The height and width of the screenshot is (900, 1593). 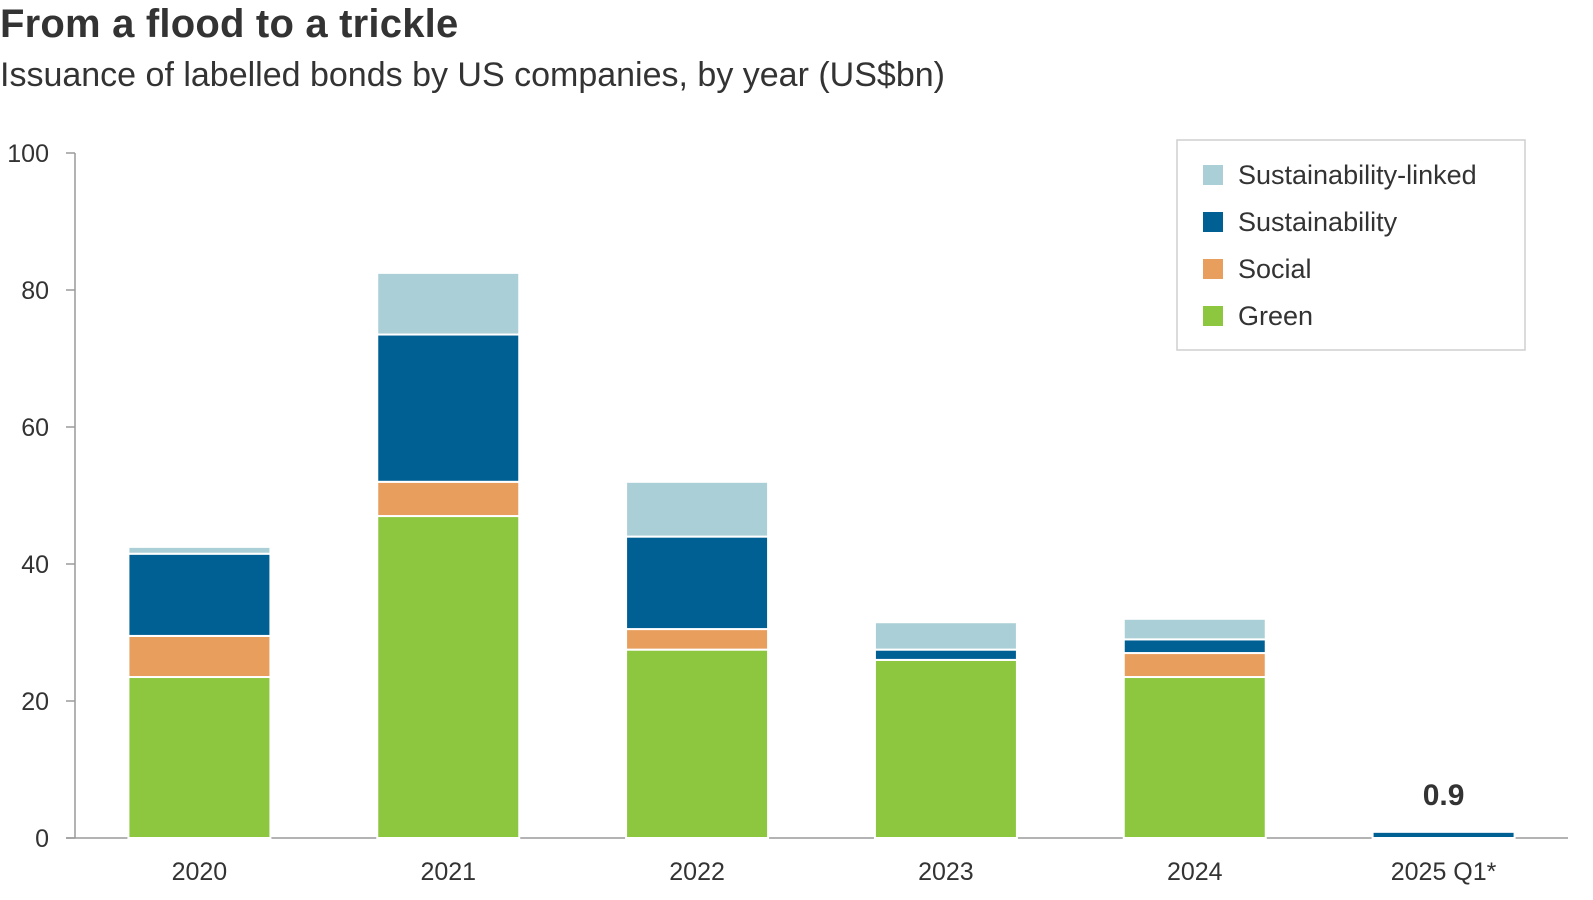 What do you see at coordinates (1275, 269) in the screenshot?
I see `legend-label-social: Social` at bounding box center [1275, 269].